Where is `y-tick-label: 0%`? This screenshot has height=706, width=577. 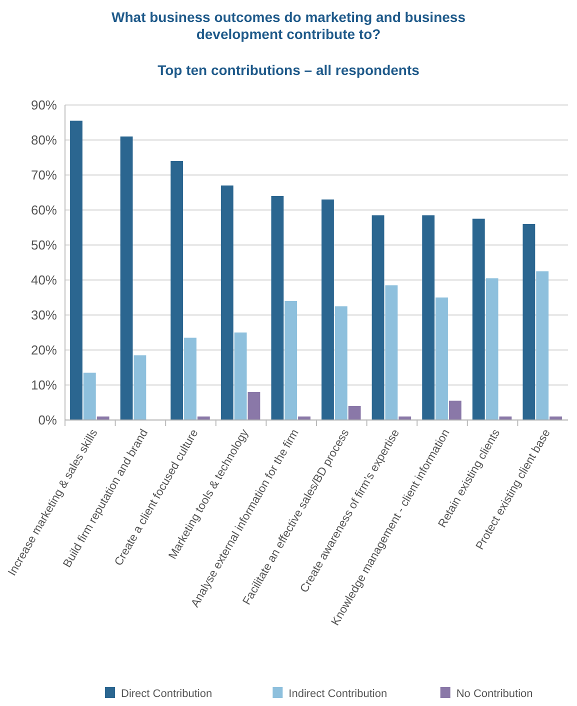
y-tick-label: 0% is located at coordinates (48, 420).